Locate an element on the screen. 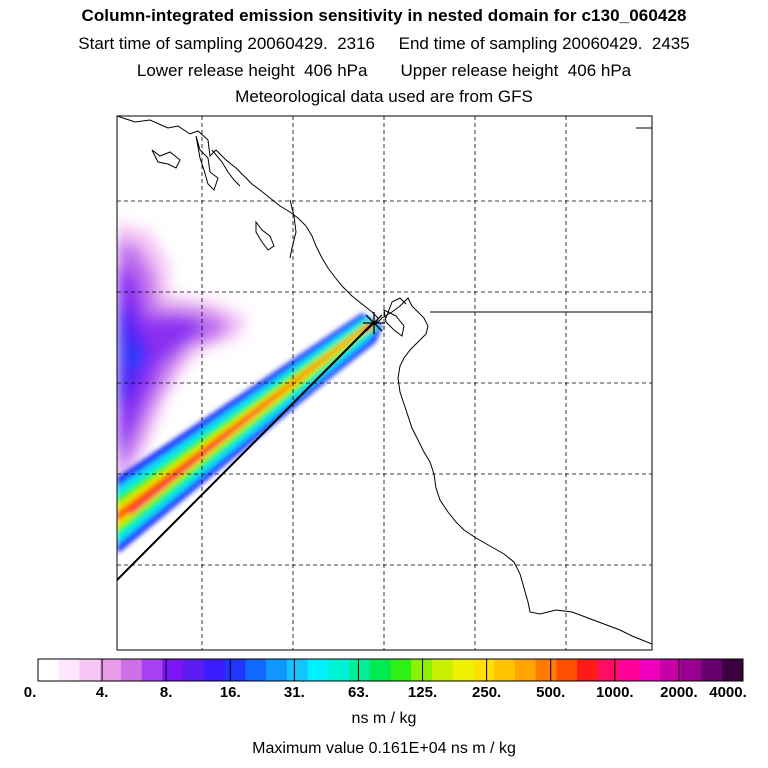  color-scale-tick-label: 2000. is located at coordinates (679, 692).